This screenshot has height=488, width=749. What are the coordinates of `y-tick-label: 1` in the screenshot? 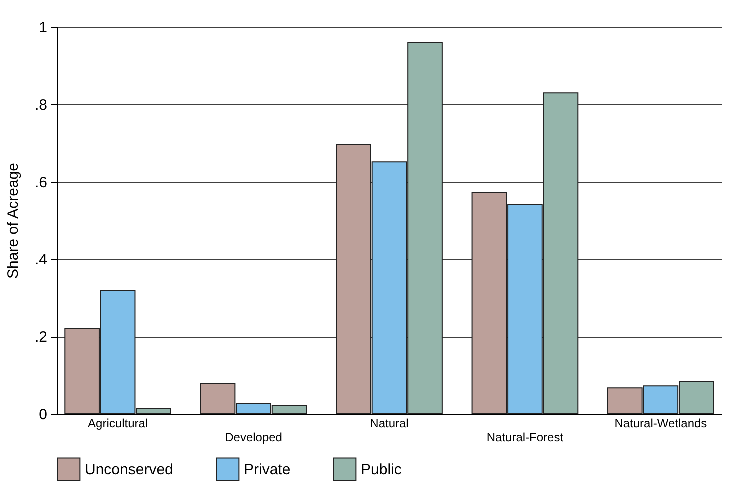 It's located at (43, 28).